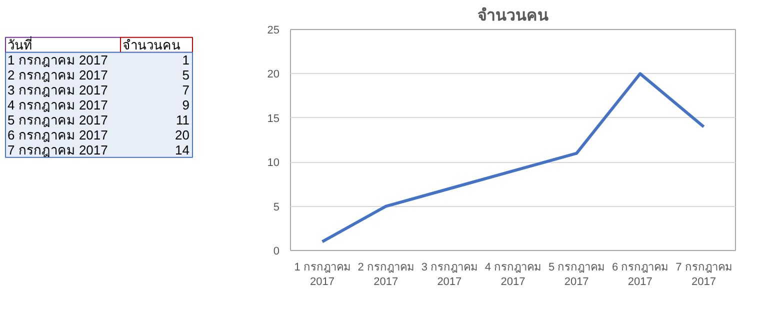 The height and width of the screenshot is (327, 775). I want to click on y-tick-label: 5, so click(276, 207).